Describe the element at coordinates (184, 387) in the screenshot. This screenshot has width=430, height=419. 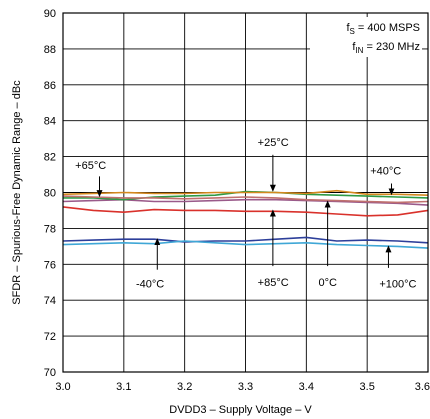
I see `x-tick-label: 3.2` at that location.